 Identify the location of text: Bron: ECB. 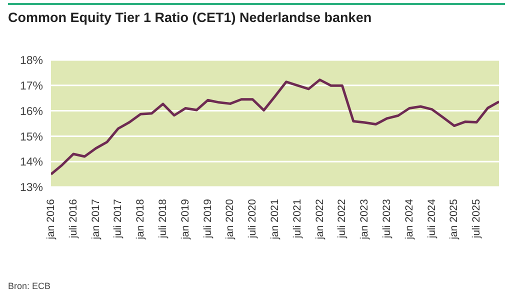
(29, 286).